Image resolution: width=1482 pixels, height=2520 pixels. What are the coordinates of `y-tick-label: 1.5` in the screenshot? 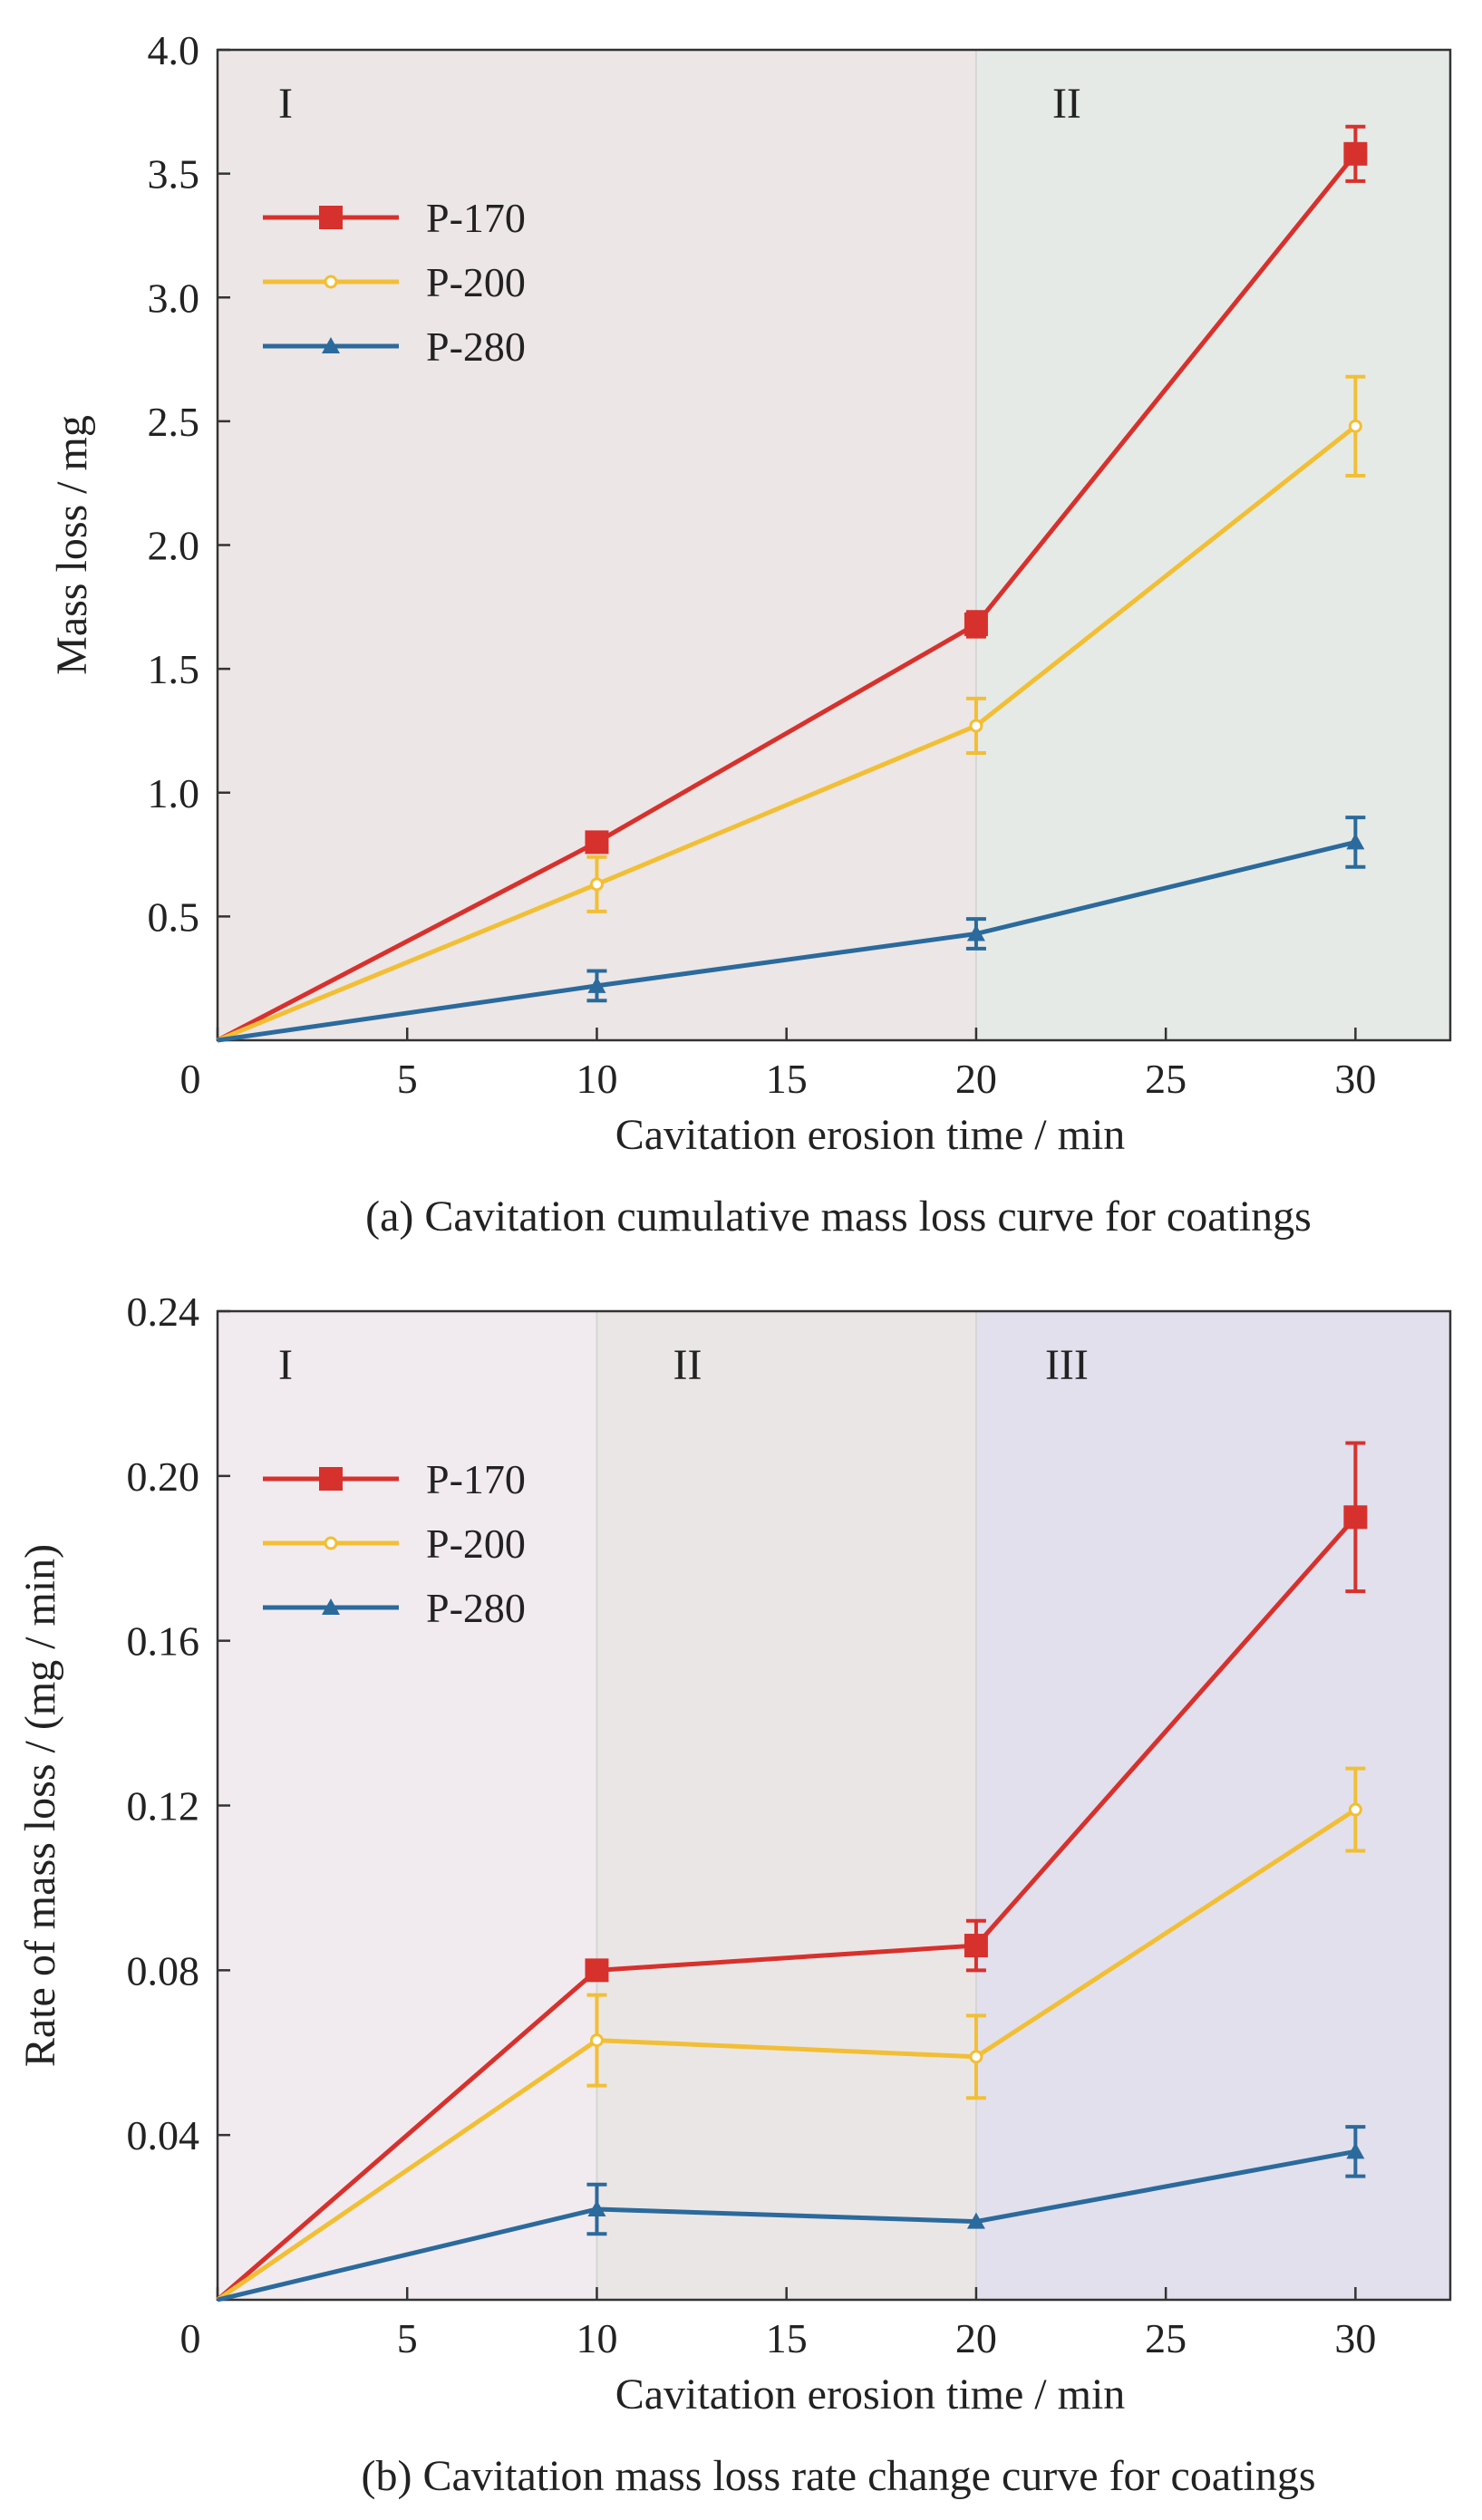 It's located at (174, 669).